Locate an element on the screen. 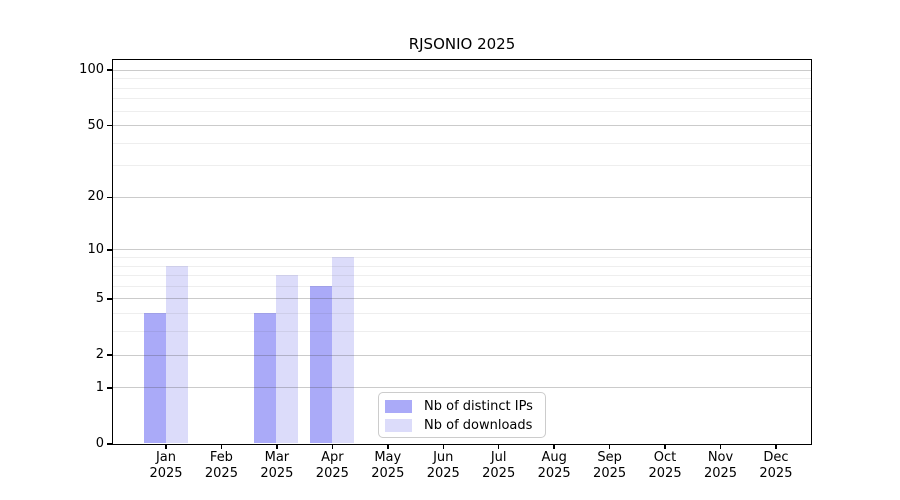 The width and height of the screenshot is (900, 500). bar-nb-of-downloads-jan is located at coordinates (176, 354).